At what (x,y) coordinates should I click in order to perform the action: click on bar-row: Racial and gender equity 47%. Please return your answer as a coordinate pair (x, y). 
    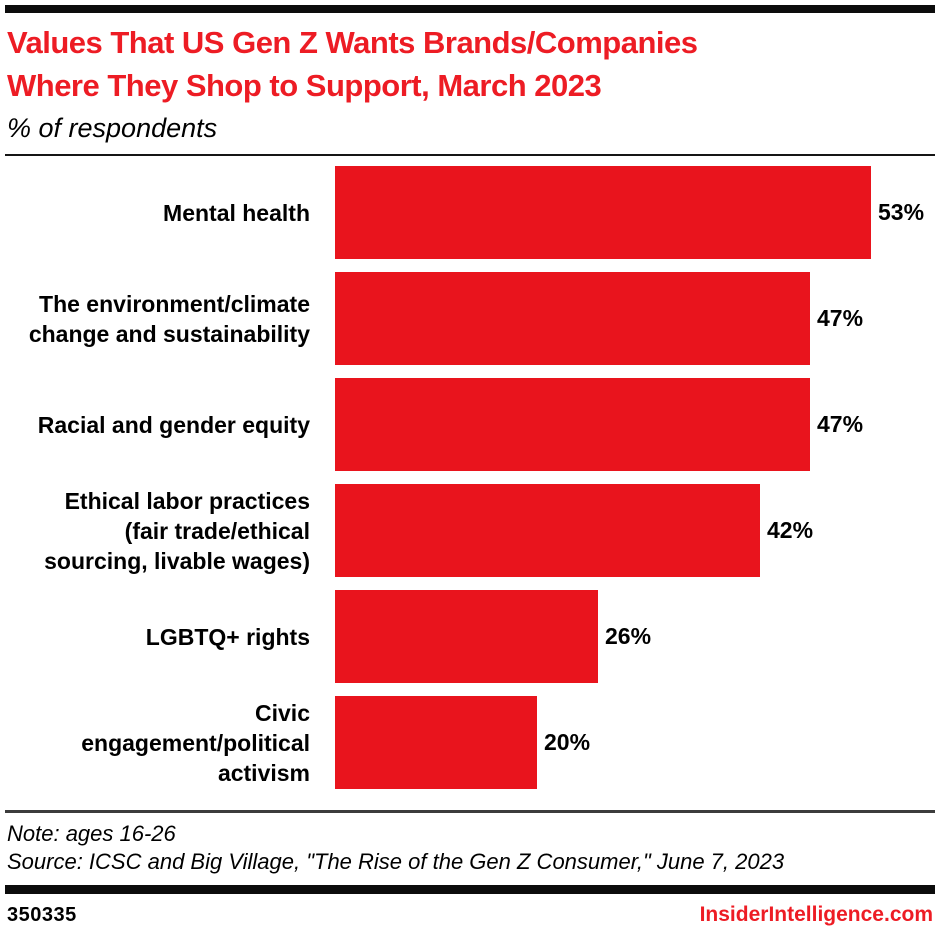
    Looking at the image, I should click on (470, 424).